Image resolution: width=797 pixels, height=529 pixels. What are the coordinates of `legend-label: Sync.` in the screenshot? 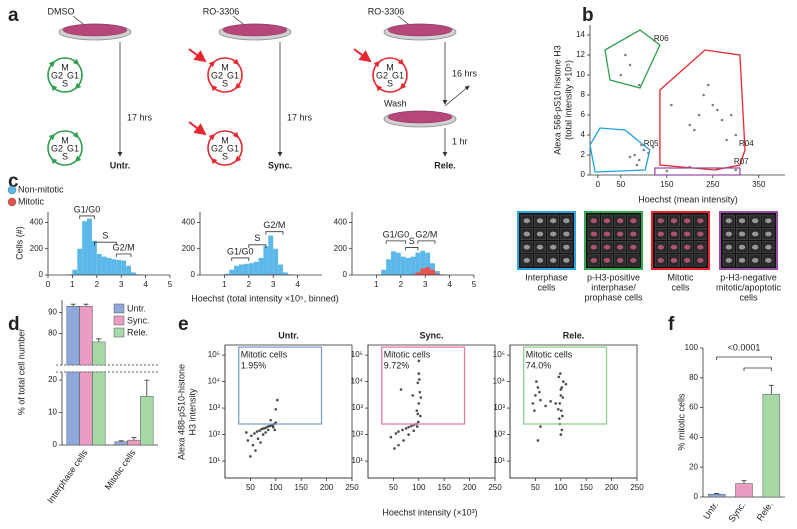 It's located at (138, 320).